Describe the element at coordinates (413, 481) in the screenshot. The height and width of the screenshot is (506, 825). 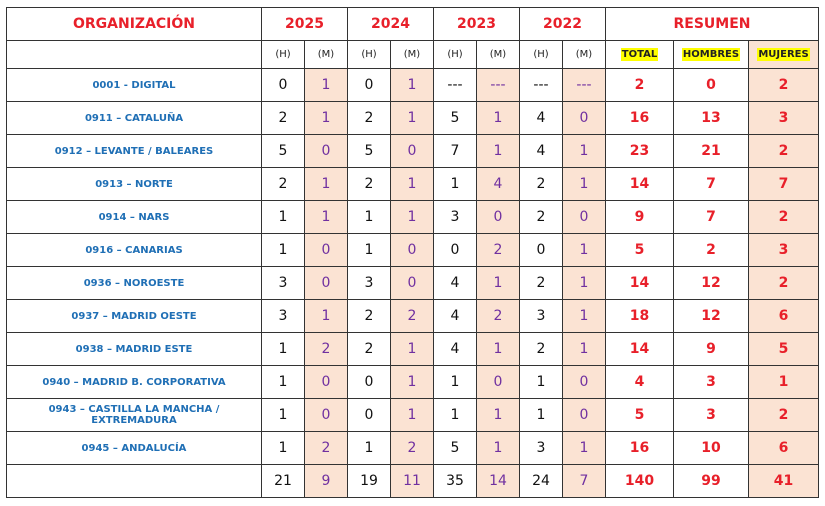
I see `table-row: 21 9 19 11 35 14 24 7 140 99 41` at that location.